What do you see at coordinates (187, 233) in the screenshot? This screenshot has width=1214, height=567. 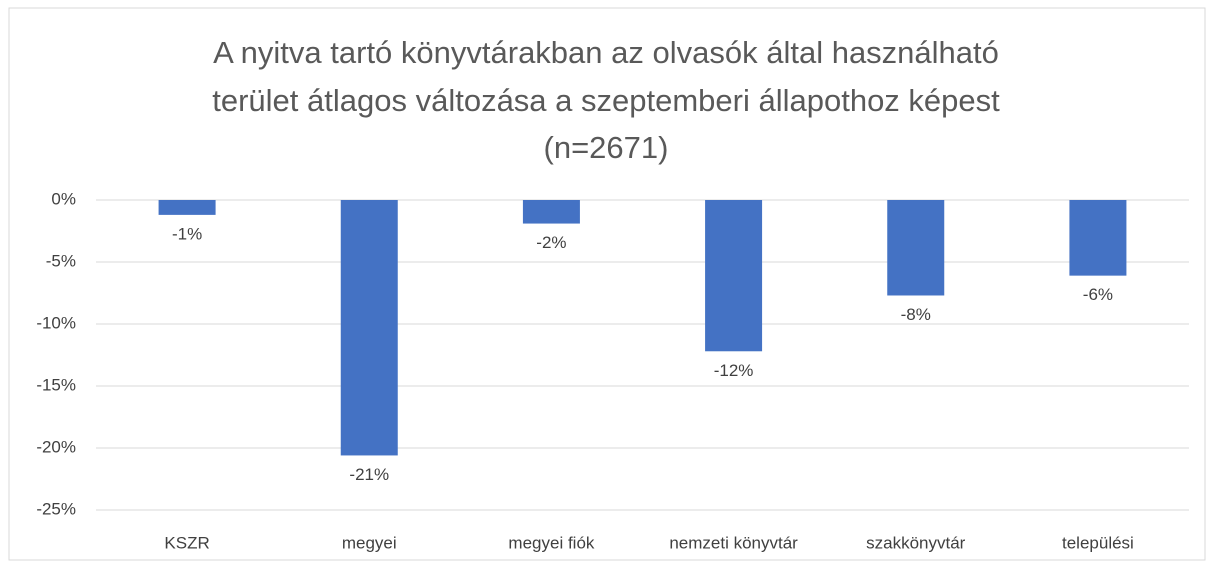 I see `data-label: -1%` at bounding box center [187, 233].